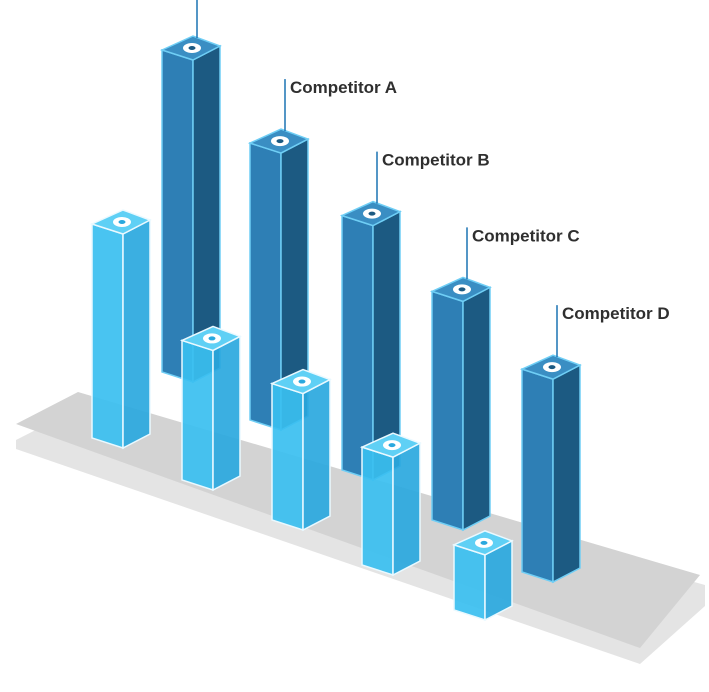  Describe the element at coordinates (616, 313) in the screenshot. I see `category-label: Competitor D` at that location.